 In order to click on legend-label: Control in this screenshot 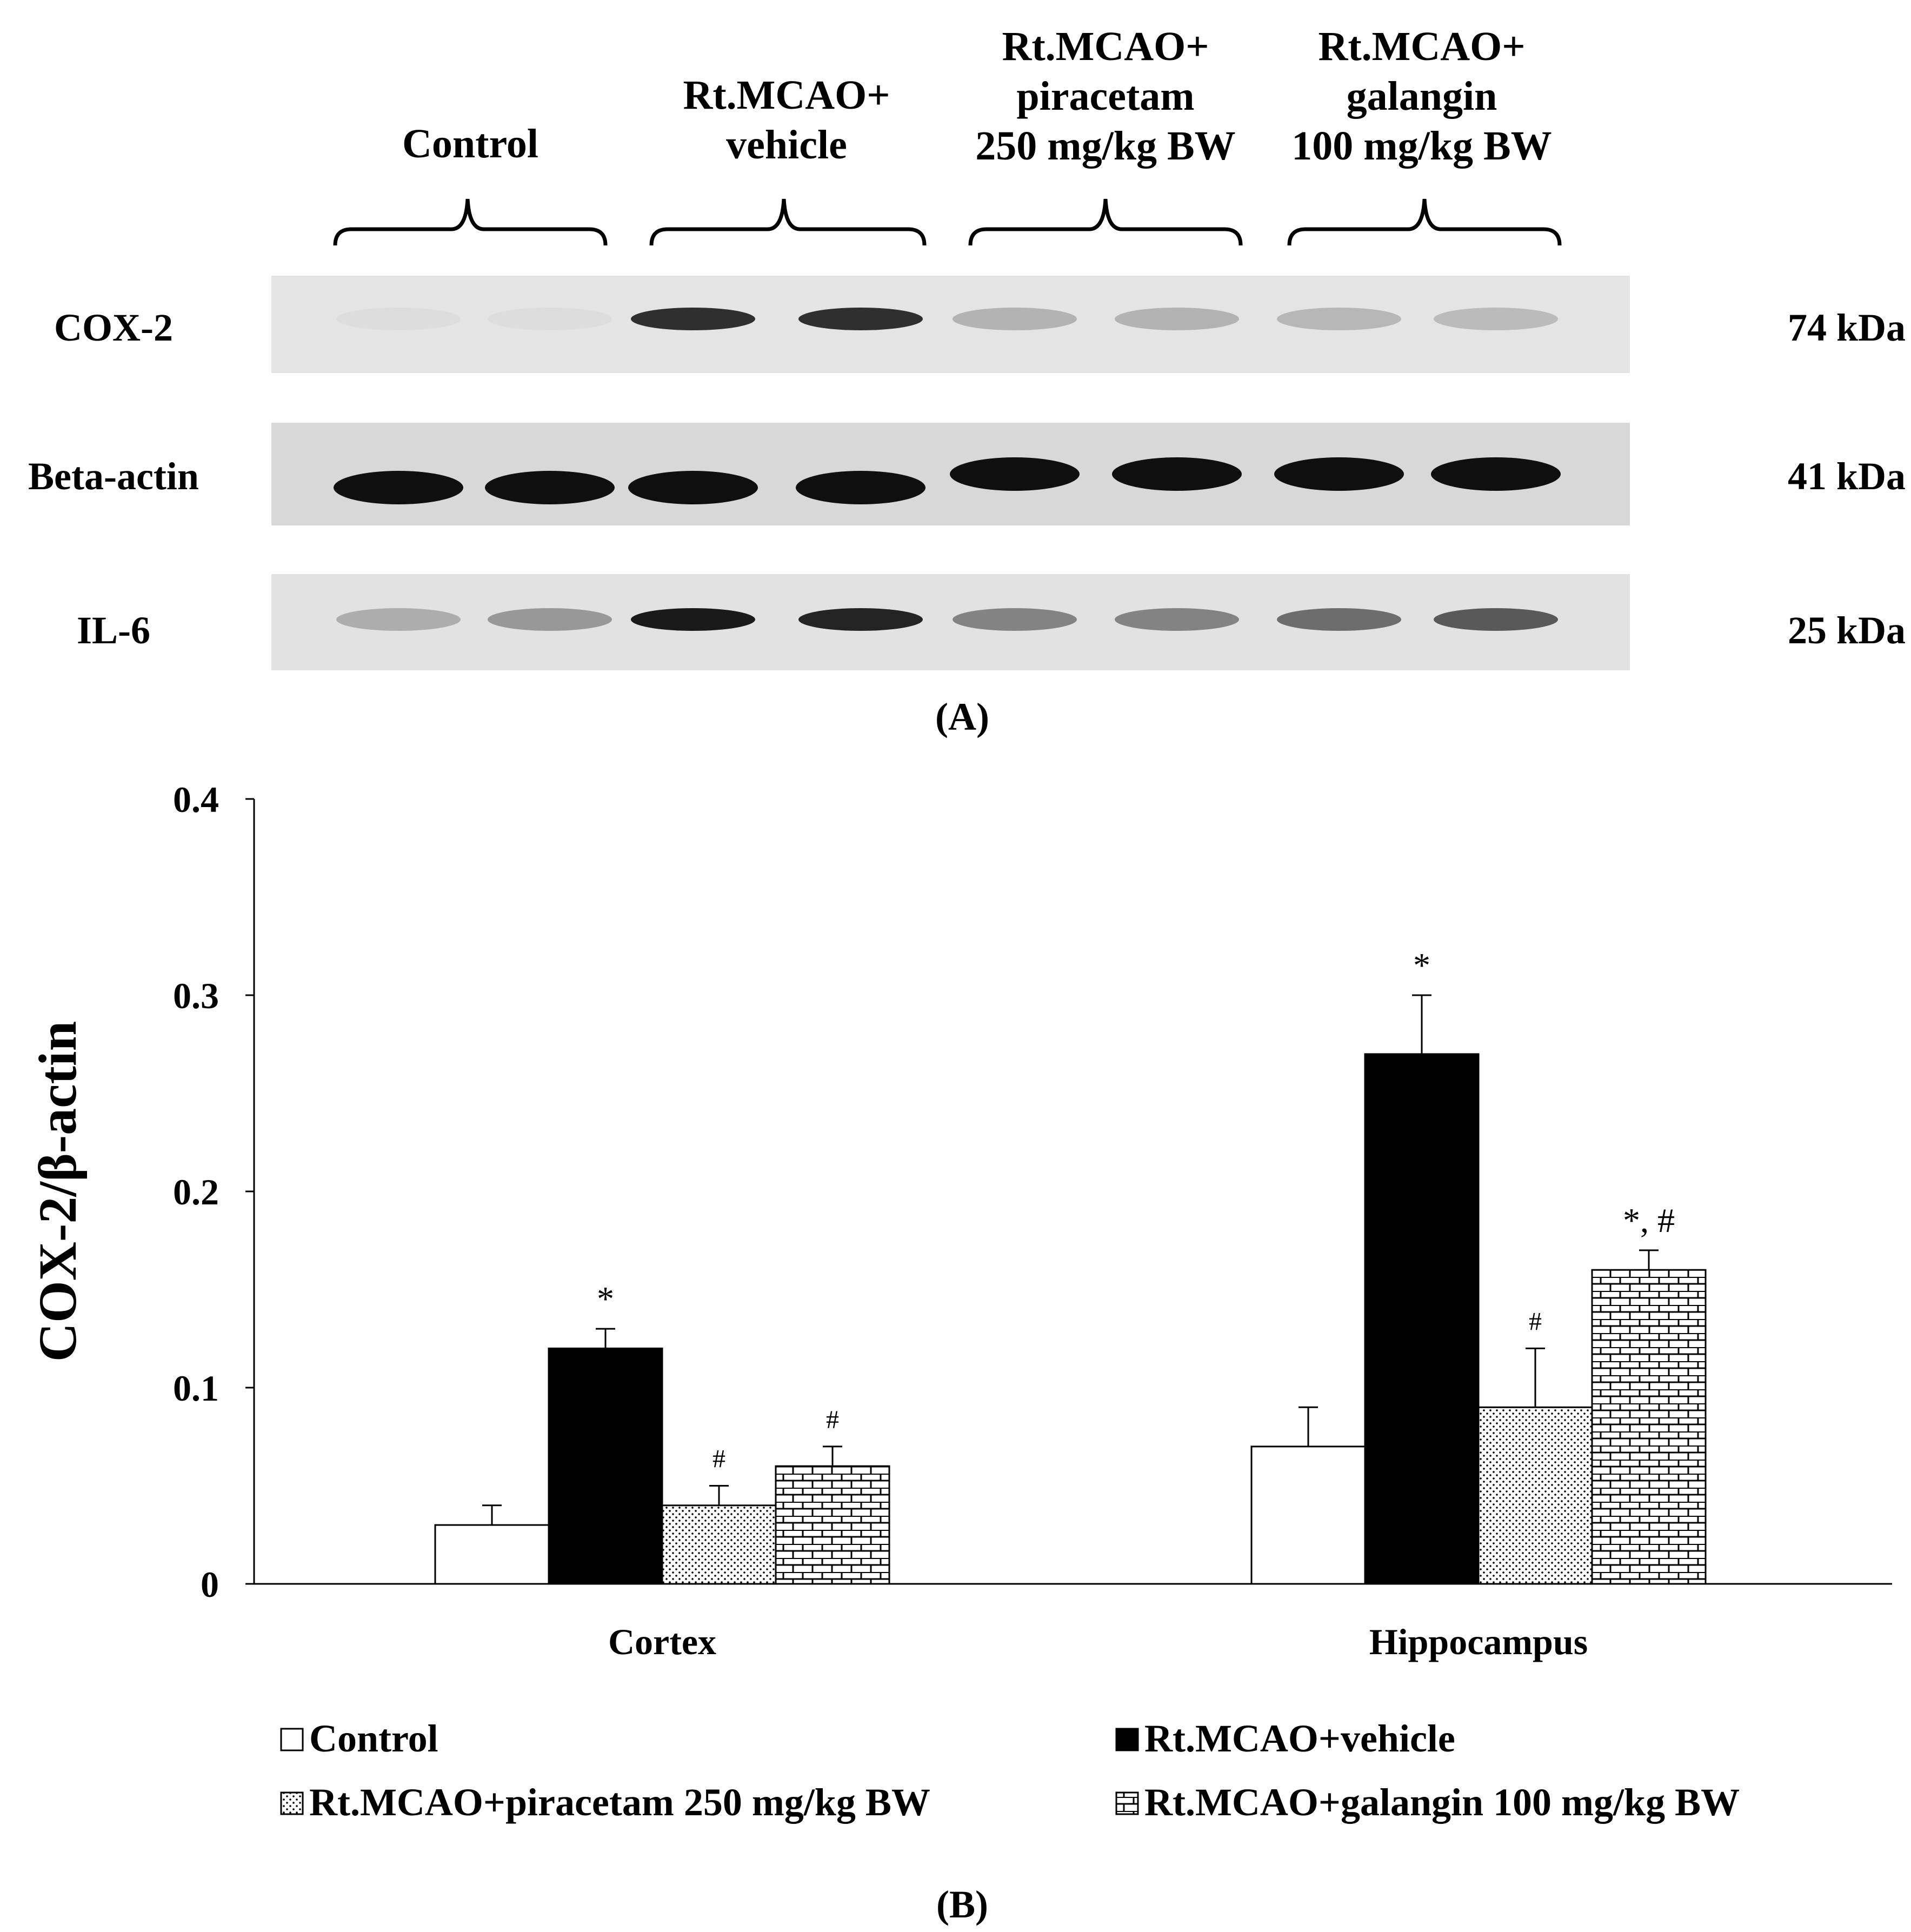, I will do `click(373, 1739)`.